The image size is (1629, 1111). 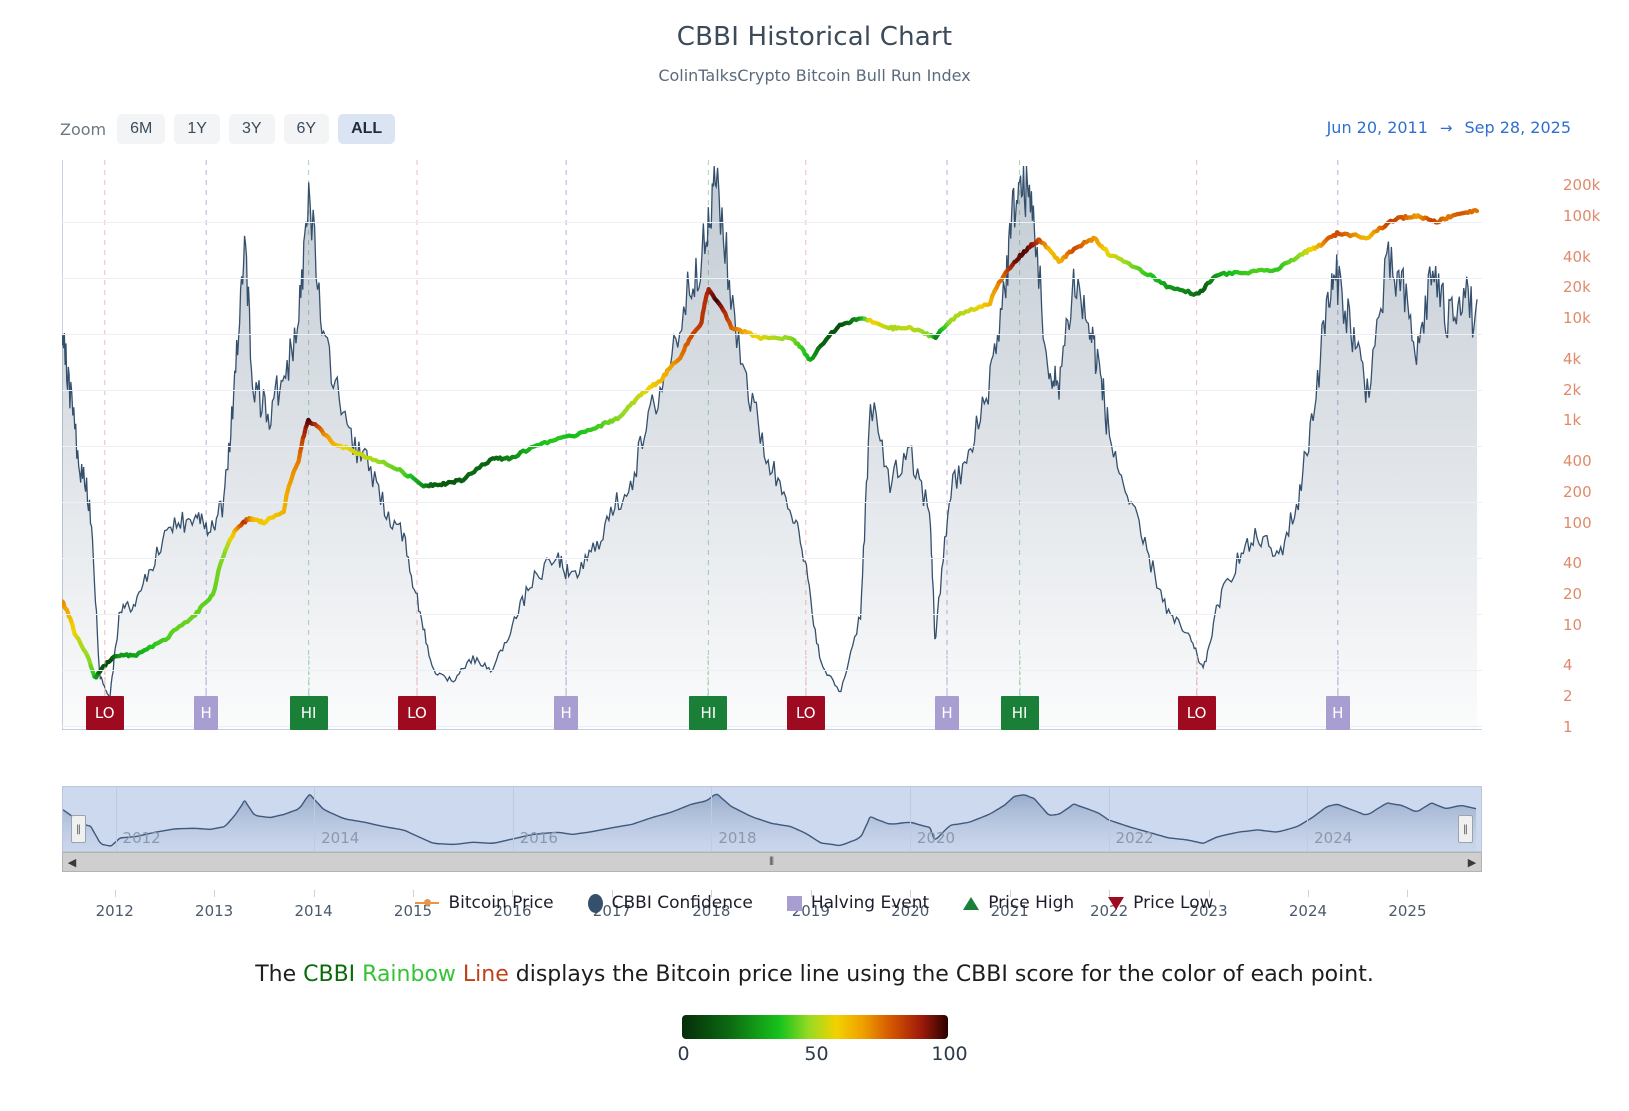 I want to click on y-axis-right-tick: 20k, so click(x=1577, y=287).